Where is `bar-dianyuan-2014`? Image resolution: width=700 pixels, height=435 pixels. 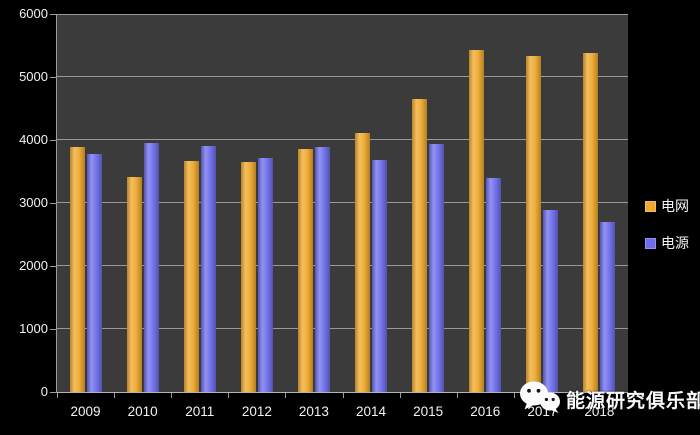
bar-dianyuan-2014 is located at coordinates (379, 276).